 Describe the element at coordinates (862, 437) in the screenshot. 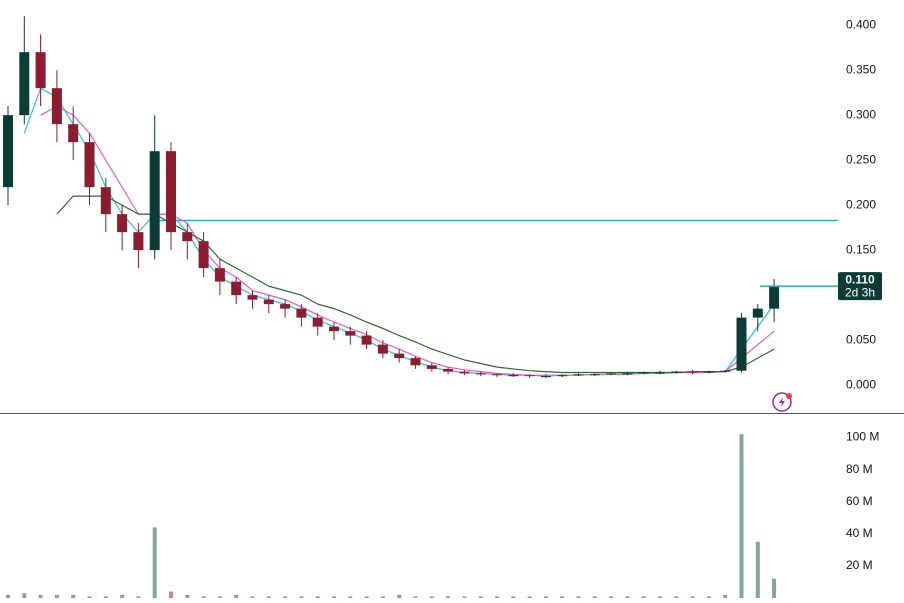

I see `volume-tick-label: 100 M` at that location.